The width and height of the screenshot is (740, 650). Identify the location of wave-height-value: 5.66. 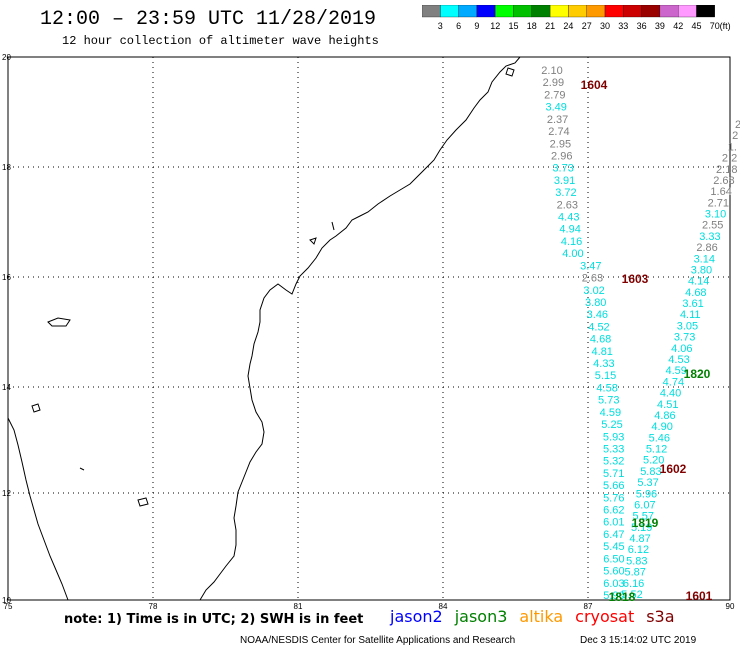
(613, 486).